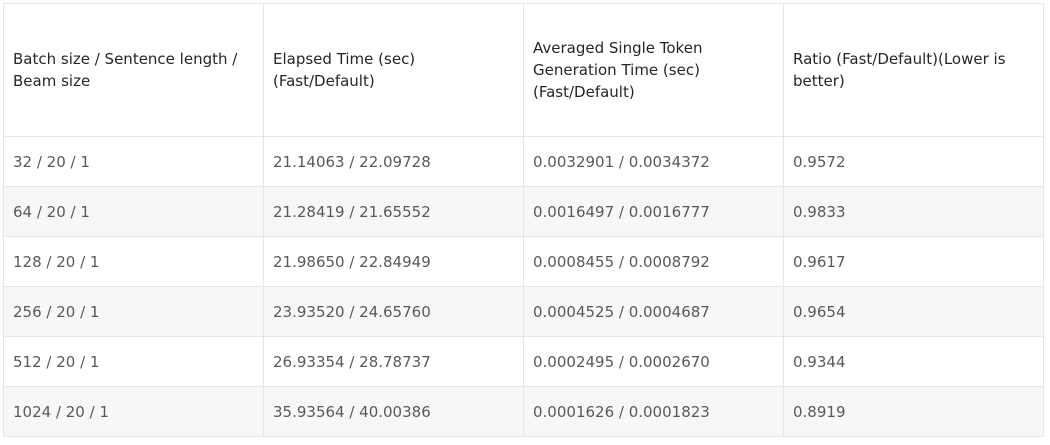 The width and height of the screenshot is (1050, 445). I want to click on cell-ratio: 0.9617, so click(913, 261).